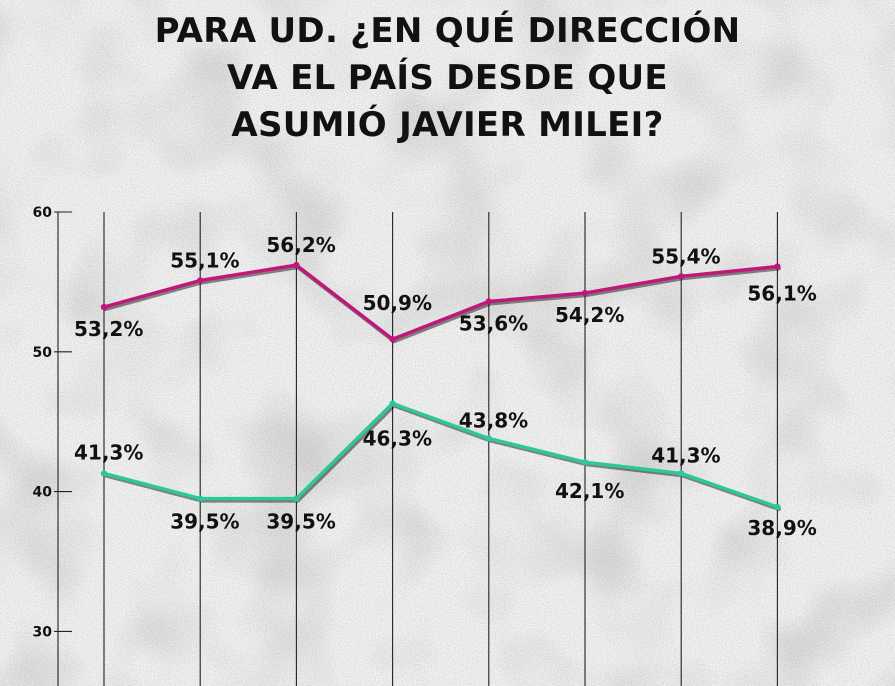  Describe the element at coordinates (685, 256) in the screenshot. I see `series-magenta-data-label: 55,4%` at that location.